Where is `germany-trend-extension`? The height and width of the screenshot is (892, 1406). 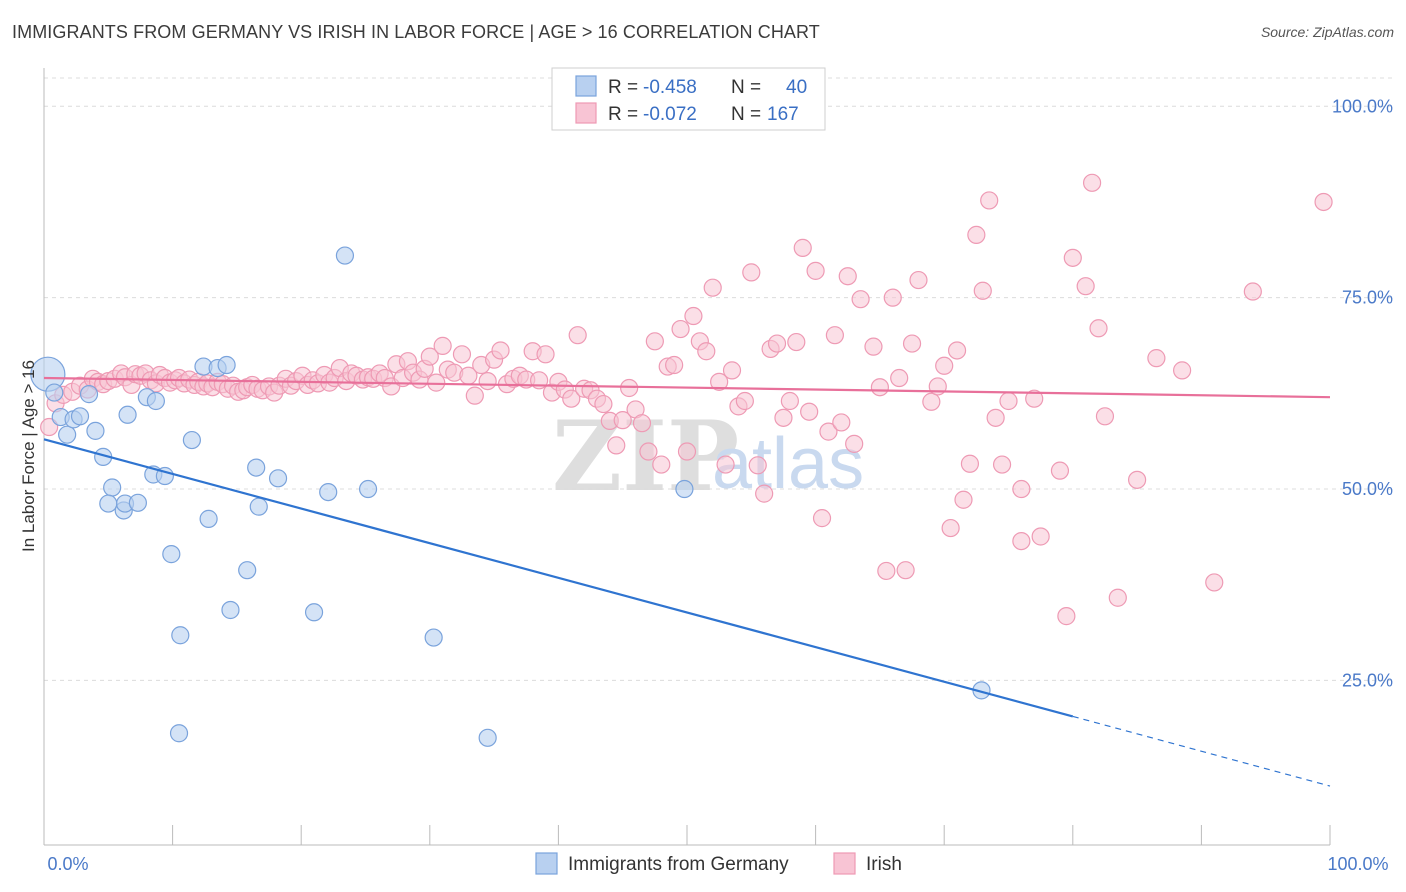 germany-trend-extension is located at coordinates (1201, 751).